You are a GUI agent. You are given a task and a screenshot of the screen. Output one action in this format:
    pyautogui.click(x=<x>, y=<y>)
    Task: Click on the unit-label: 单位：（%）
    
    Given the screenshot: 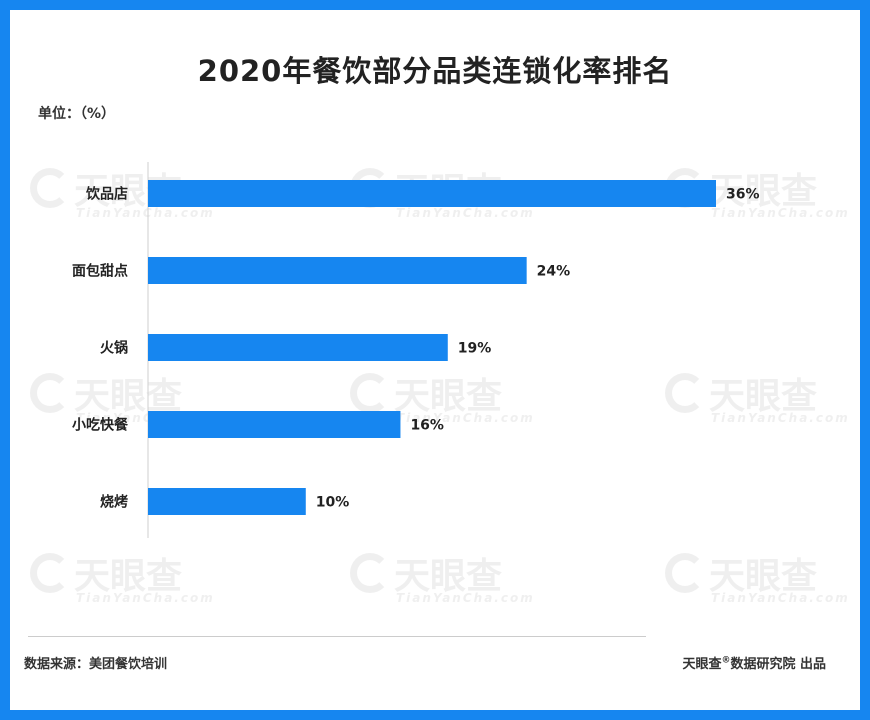 What is the action you would take?
    pyautogui.click(x=77, y=114)
    